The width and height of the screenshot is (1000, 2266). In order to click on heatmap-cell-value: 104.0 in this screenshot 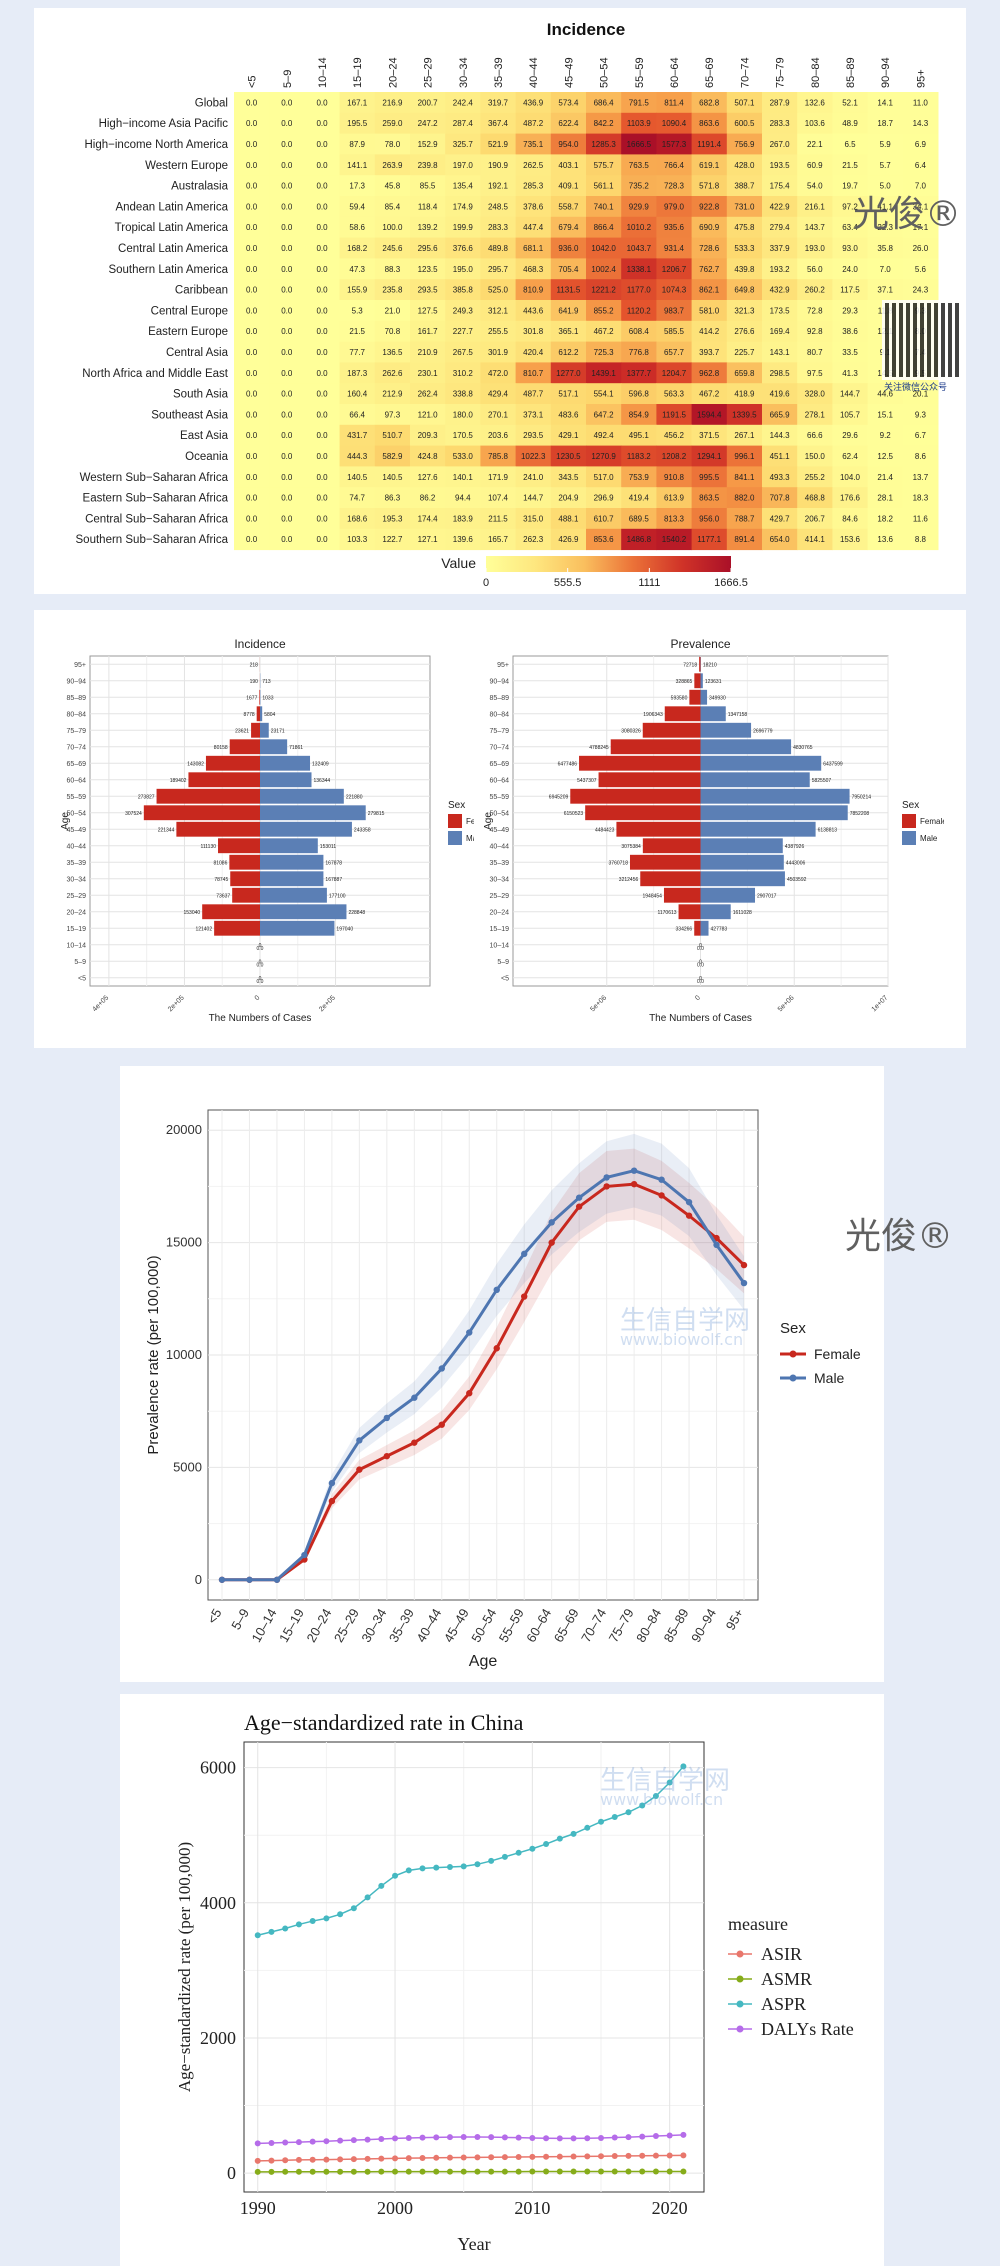, I will do `click(850, 477)`.